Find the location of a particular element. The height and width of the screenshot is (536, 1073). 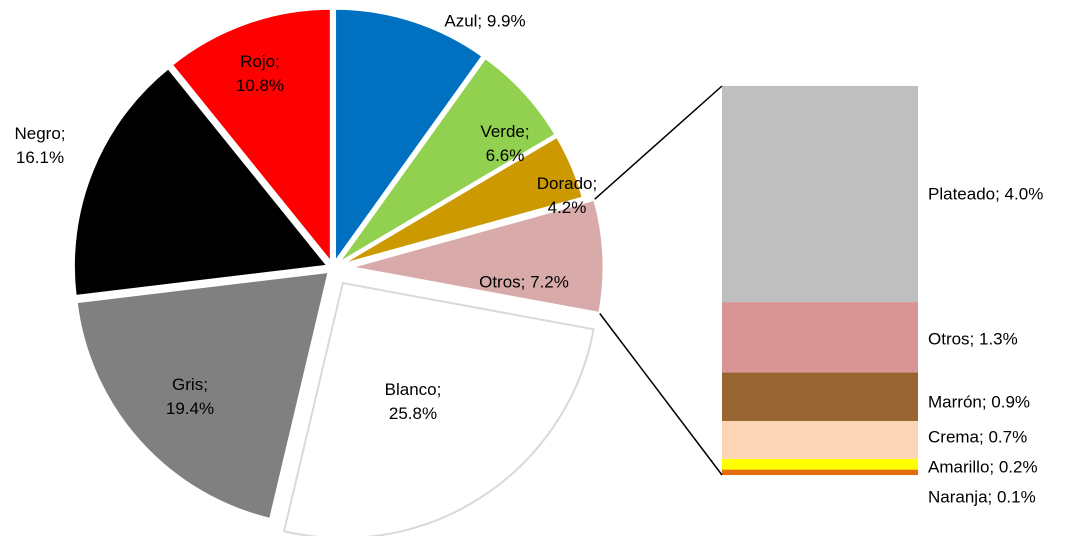

data-label: Otros; 1.3% is located at coordinates (973, 338).